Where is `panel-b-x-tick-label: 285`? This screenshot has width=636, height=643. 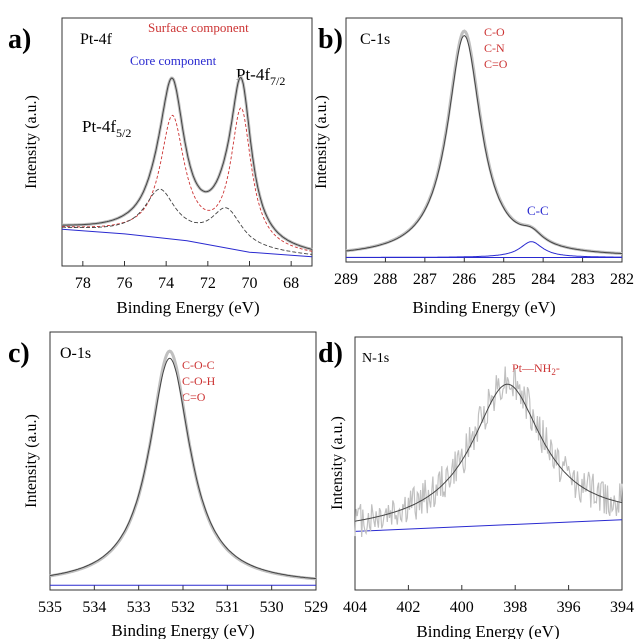 panel-b-x-tick-label: 285 is located at coordinates (504, 279).